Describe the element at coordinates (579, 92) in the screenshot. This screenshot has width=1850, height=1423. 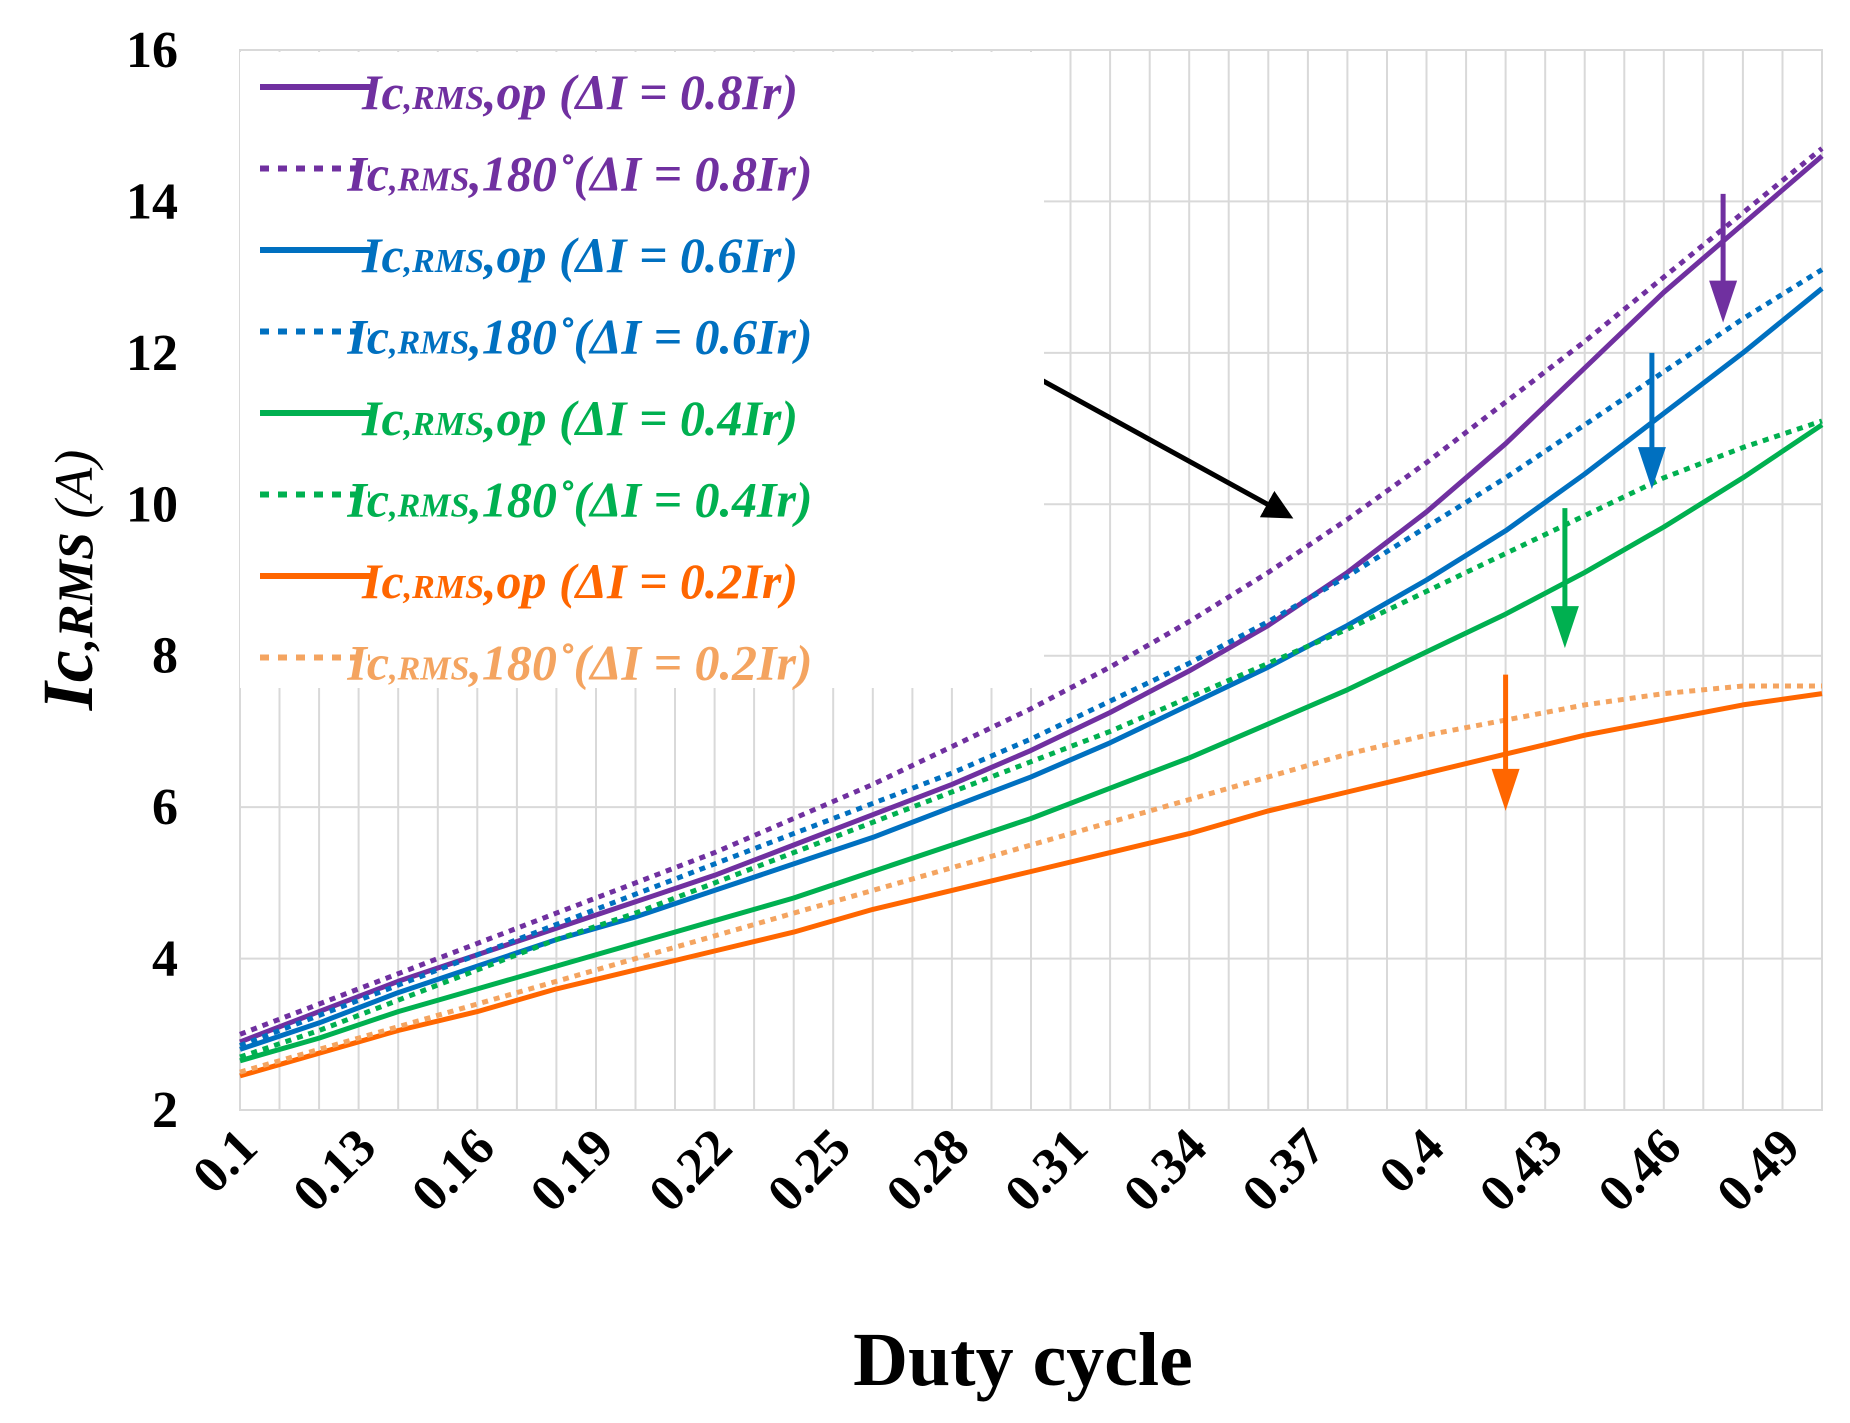
I see `legend-label-1: Ic,RMS,op (ΔI = 0.8Ir)` at that location.